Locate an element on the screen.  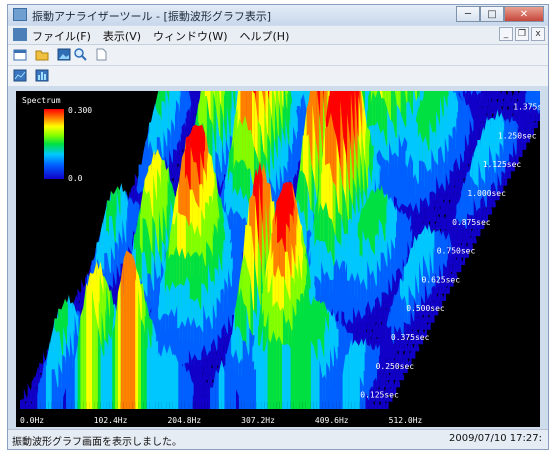
window-controls: ─ □ ✕ is located at coordinates (500, 14).